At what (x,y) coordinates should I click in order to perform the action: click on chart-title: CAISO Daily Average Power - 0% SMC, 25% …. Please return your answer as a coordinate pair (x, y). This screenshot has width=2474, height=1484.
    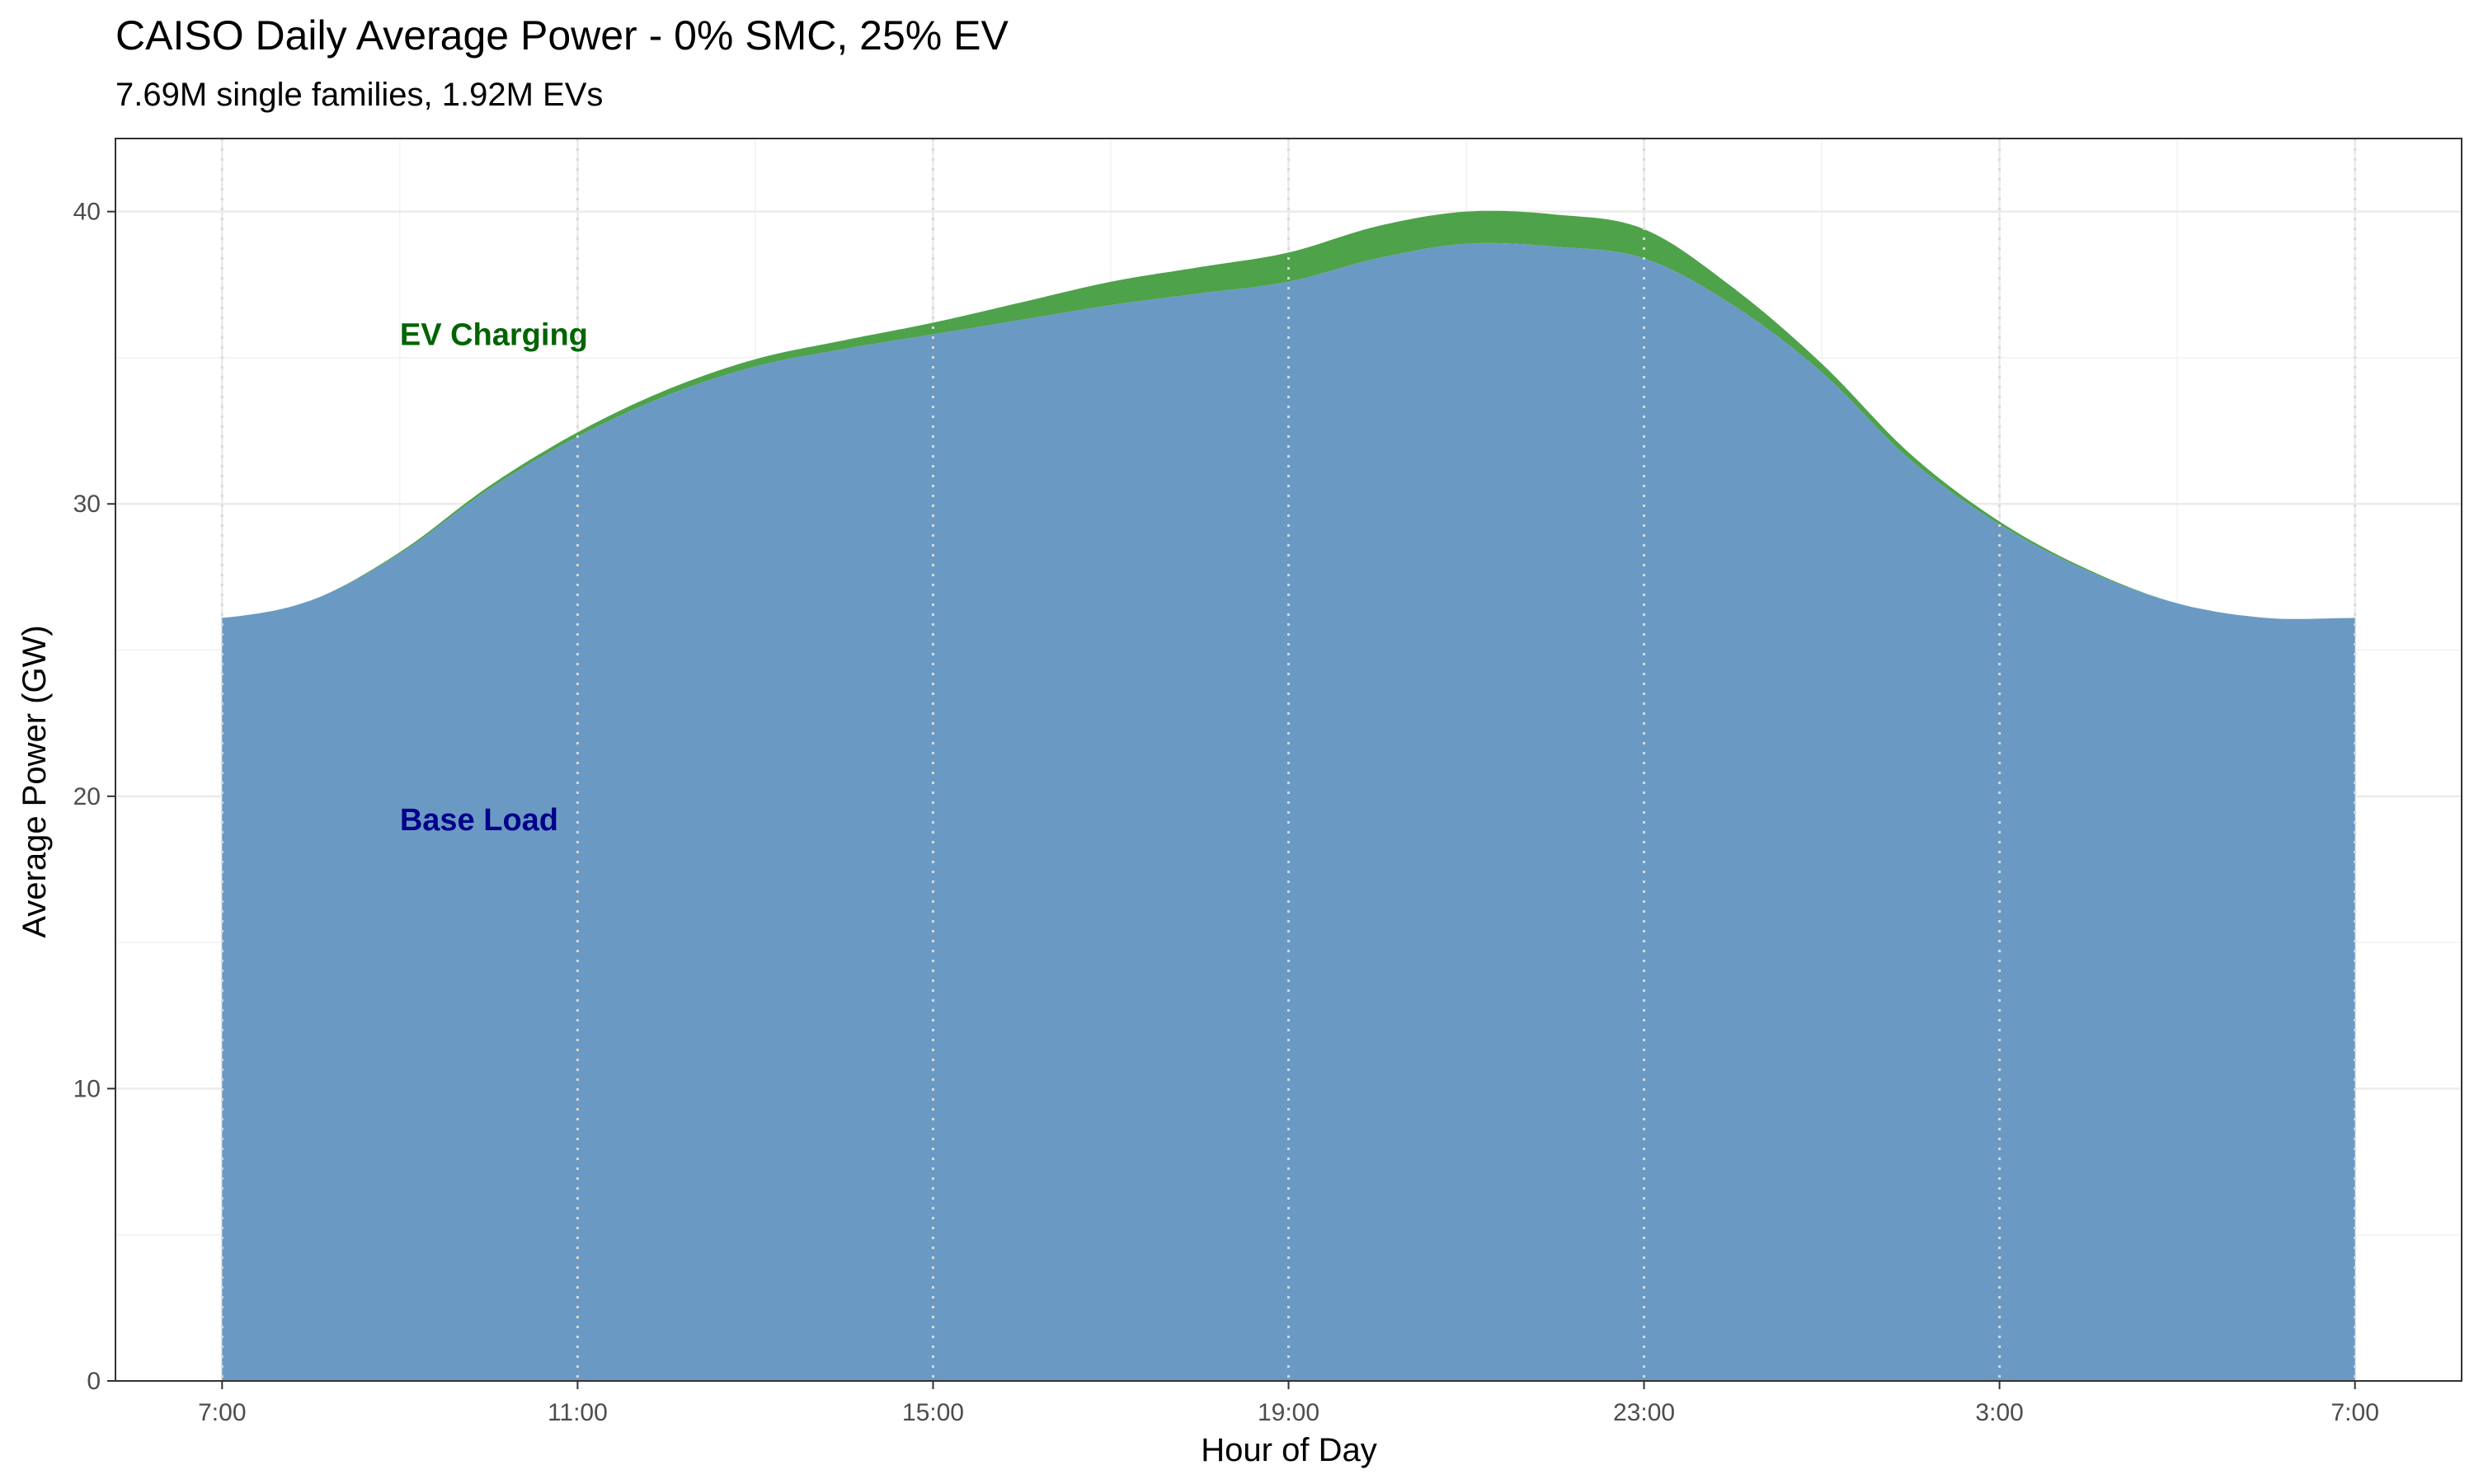
    Looking at the image, I should click on (562, 35).